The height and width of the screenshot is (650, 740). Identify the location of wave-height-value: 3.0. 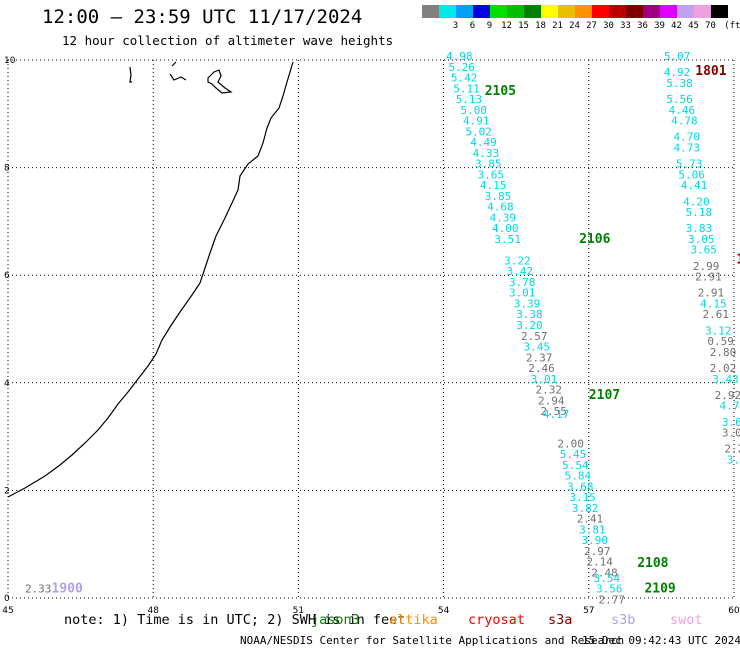
(731, 433).